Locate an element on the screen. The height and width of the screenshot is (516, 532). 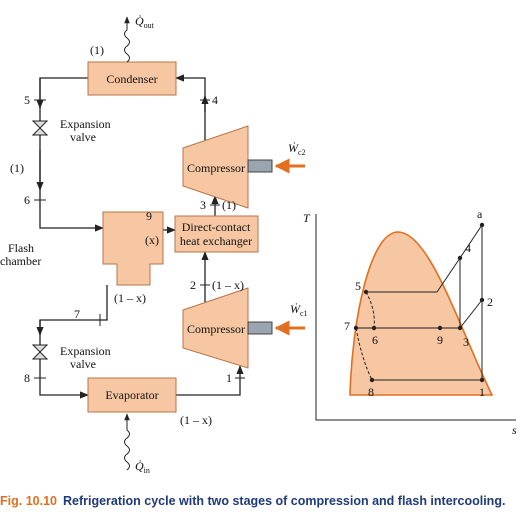
axis-label: T is located at coordinates (307, 218).